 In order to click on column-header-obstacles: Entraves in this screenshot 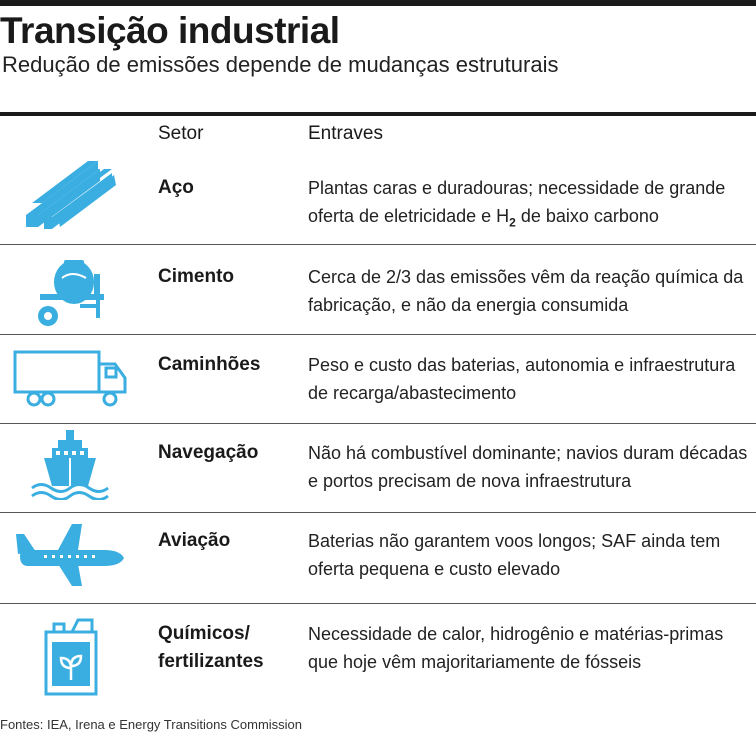, I will do `click(345, 133)`.